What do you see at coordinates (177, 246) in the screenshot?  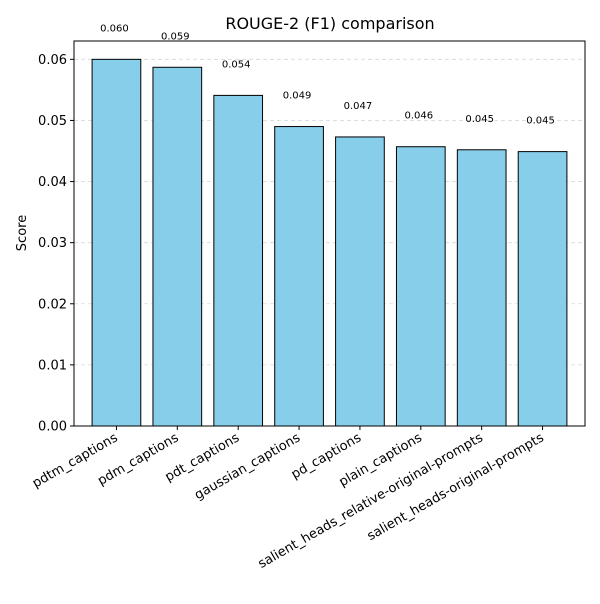 I see `bar-pdm_captions` at bounding box center [177, 246].